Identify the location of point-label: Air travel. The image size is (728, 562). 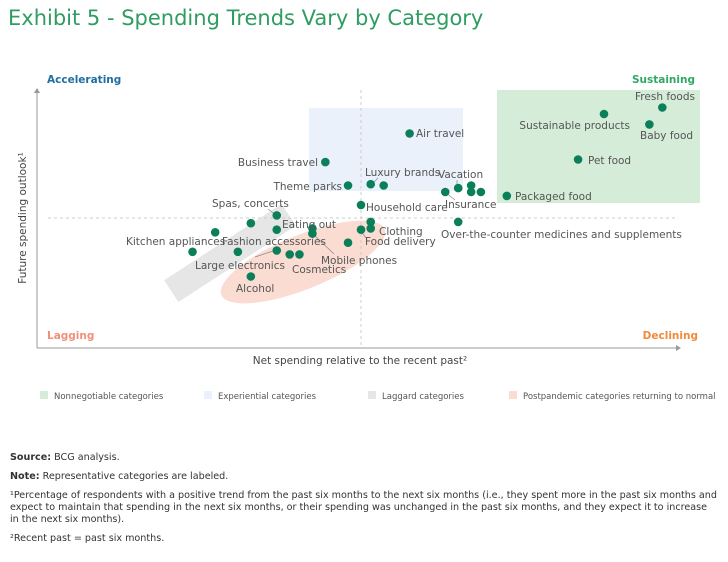
(440, 134).